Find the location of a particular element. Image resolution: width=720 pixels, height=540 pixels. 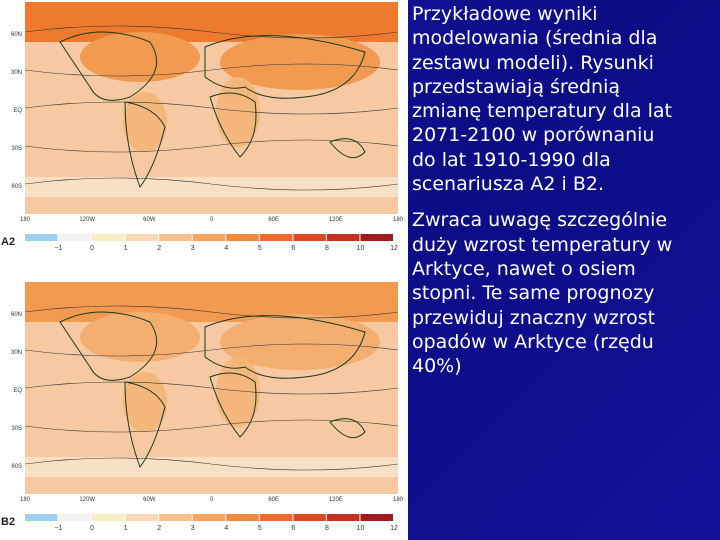

text-line: zmianę temperatury dla lat is located at coordinates (542, 111).